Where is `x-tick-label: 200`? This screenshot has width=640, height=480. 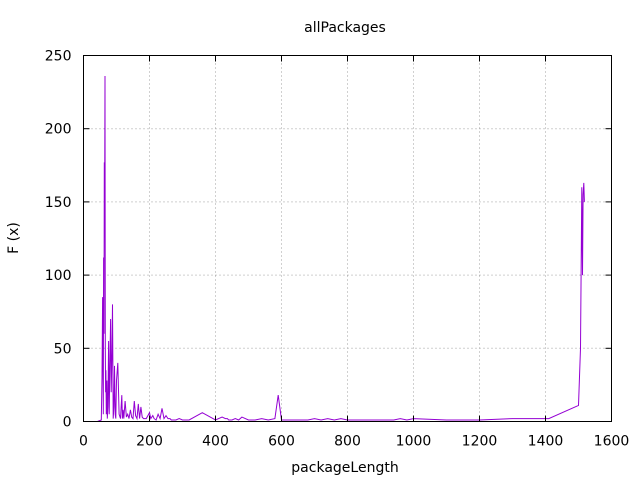
x-tick-label: 200 is located at coordinates (149, 442).